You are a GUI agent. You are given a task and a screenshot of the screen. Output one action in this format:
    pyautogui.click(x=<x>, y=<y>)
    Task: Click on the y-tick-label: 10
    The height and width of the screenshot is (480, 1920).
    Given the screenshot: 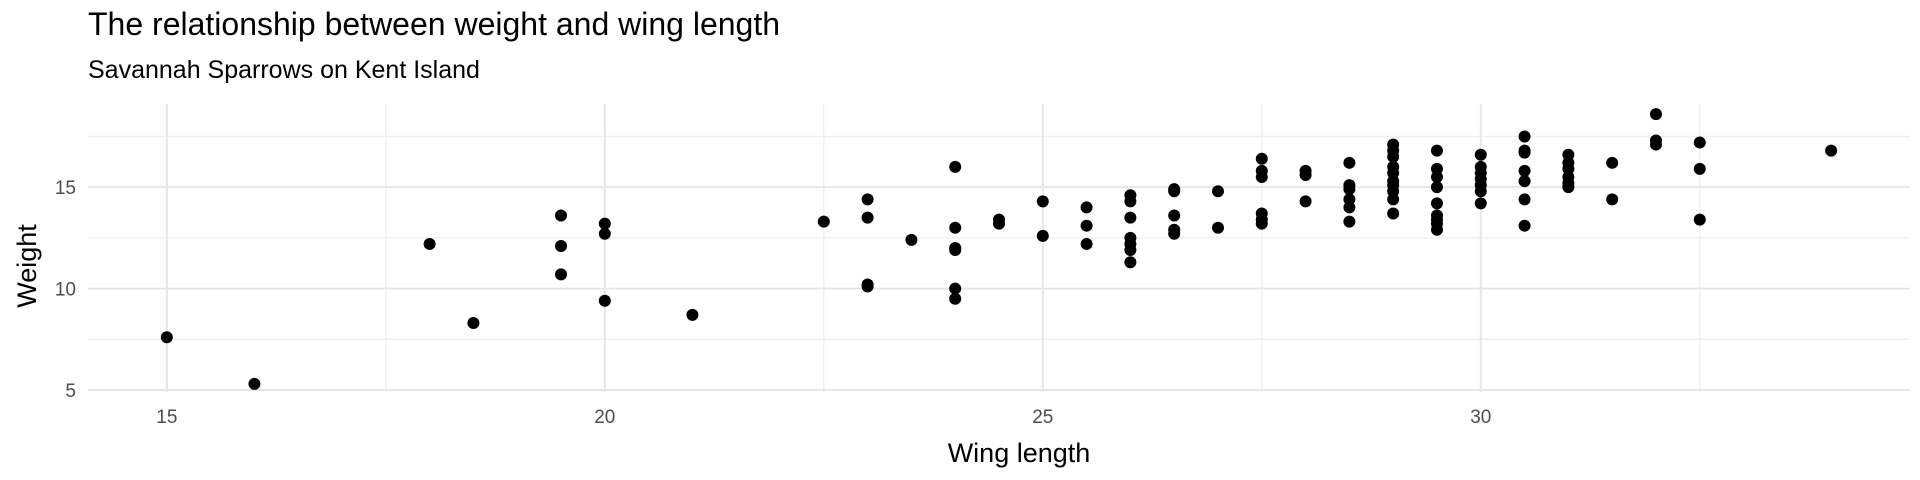 What is the action you would take?
    pyautogui.click(x=65, y=290)
    